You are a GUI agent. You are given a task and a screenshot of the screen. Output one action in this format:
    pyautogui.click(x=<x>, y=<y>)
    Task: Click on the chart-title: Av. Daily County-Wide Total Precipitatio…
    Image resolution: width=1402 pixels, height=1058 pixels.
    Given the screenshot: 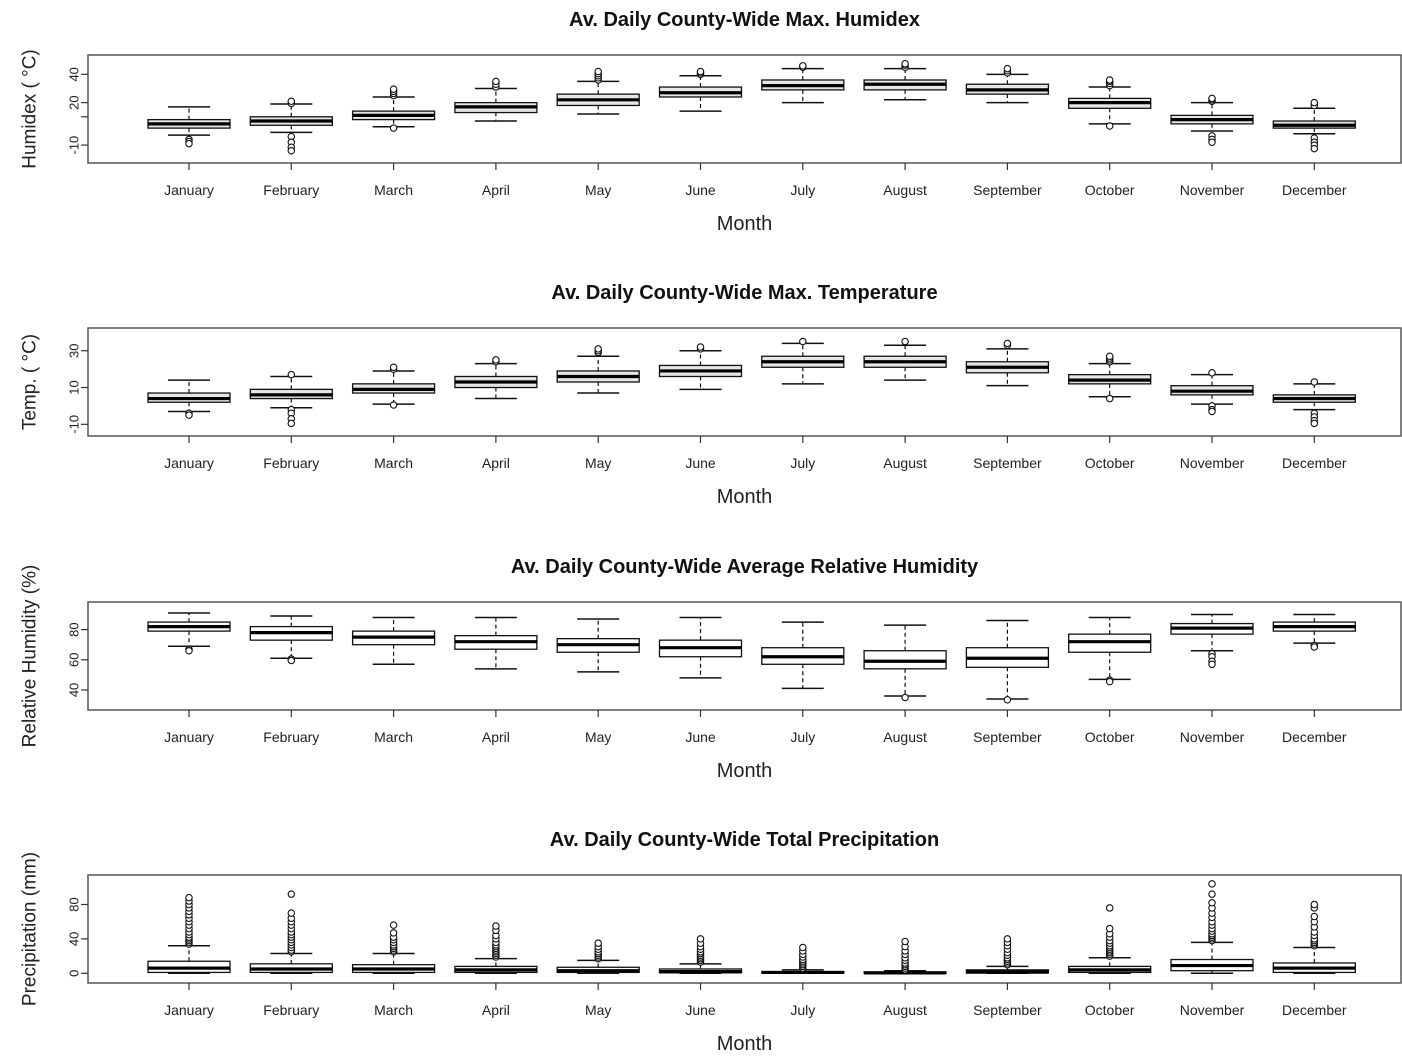 What is the action you would take?
    pyautogui.click(x=744, y=840)
    